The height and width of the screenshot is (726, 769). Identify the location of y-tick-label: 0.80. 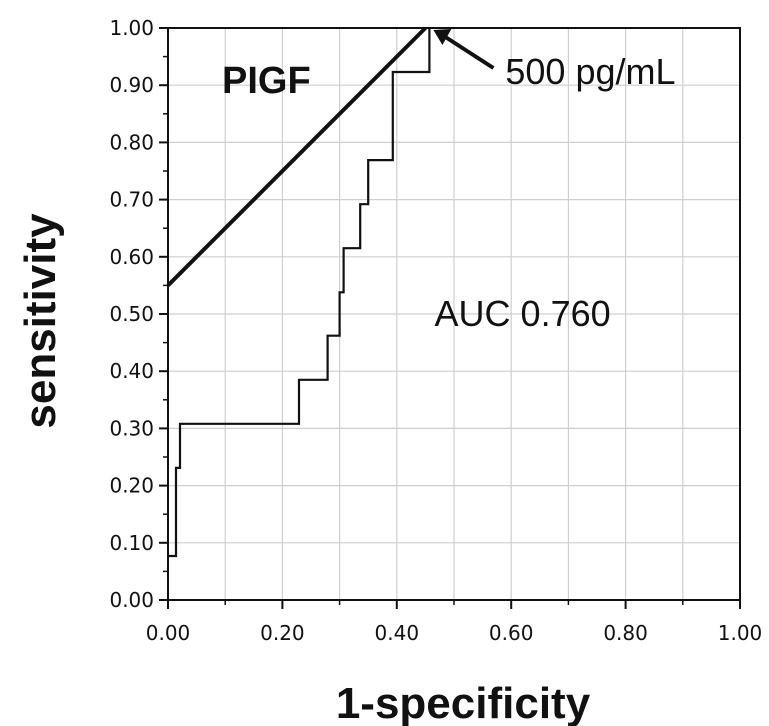
(131, 142).